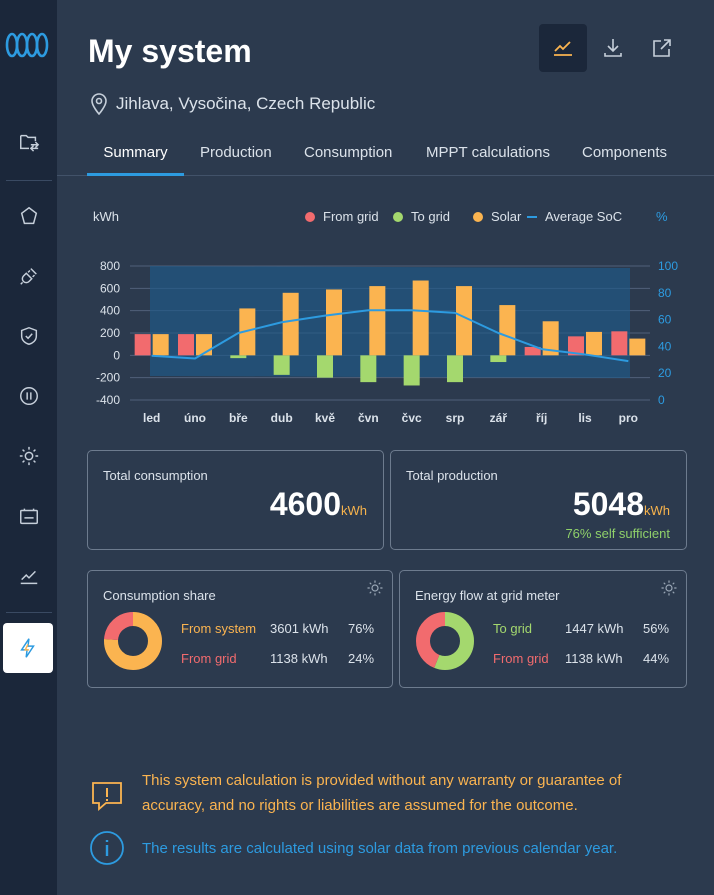  I want to click on plug-icon, so click(28, 276).